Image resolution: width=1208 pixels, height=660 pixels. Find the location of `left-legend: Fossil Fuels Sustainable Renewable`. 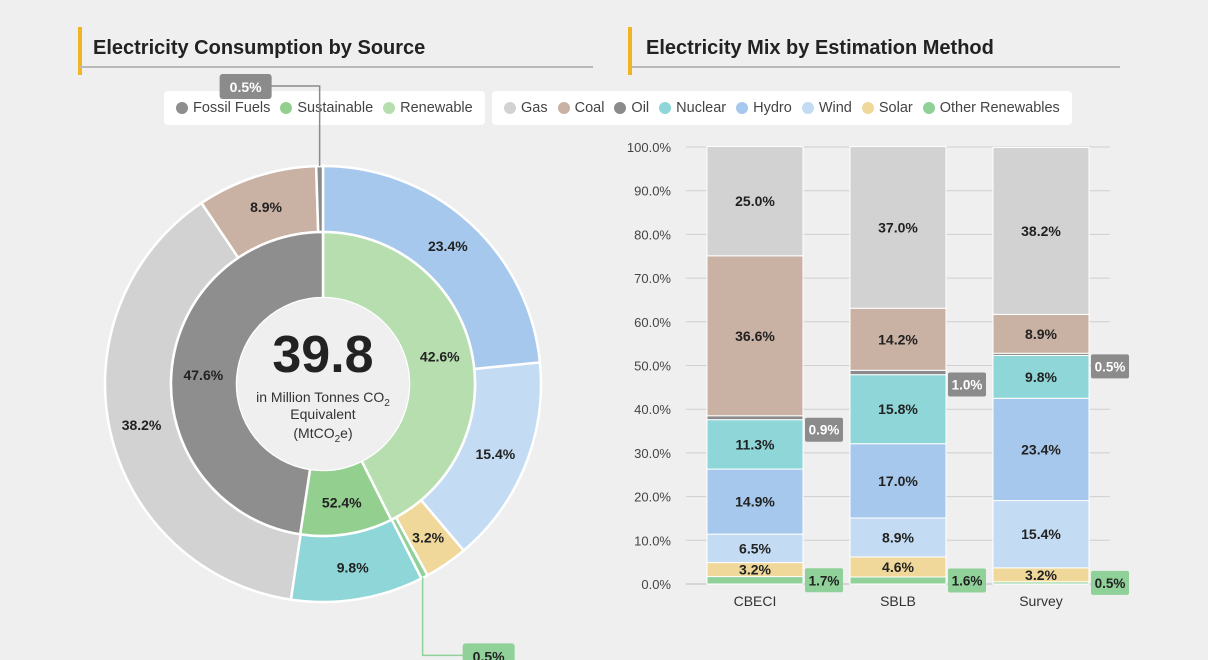

left-legend: Fossil Fuels Sustainable Renewable is located at coordinates (324, 108).